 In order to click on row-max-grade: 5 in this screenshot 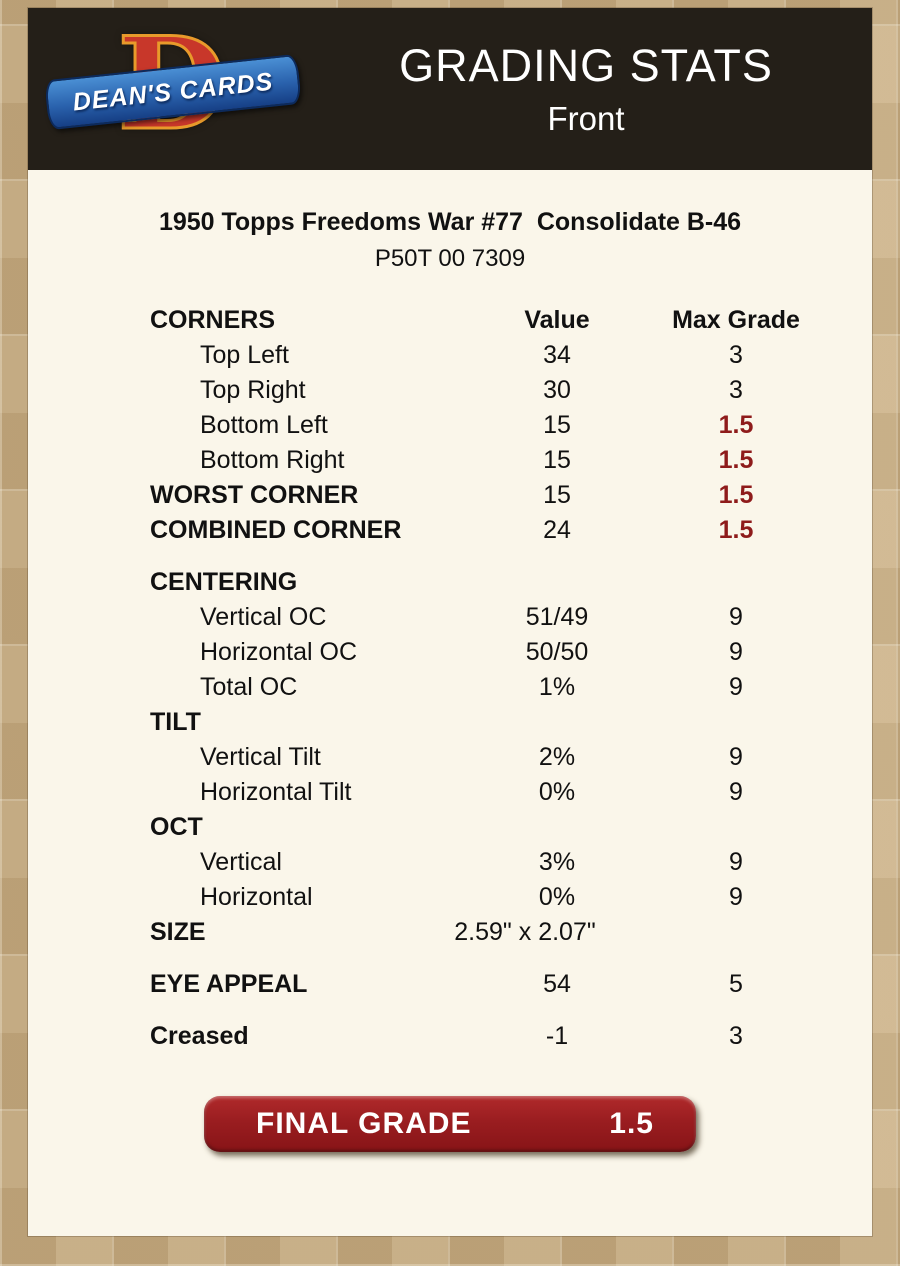, I will do `click(736, 984)`.